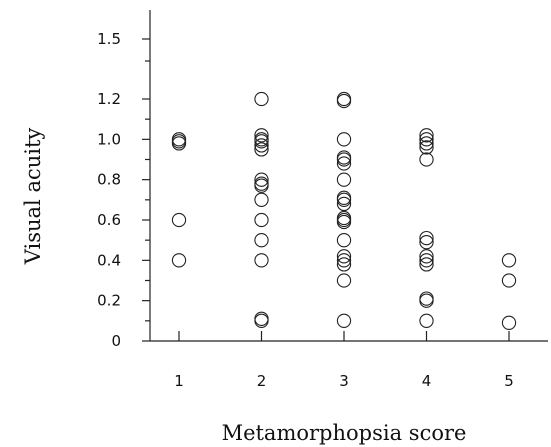  Describe the element at coordinates (116, 341) in the screenshot. I see `y-tick-label: 0` at that location.